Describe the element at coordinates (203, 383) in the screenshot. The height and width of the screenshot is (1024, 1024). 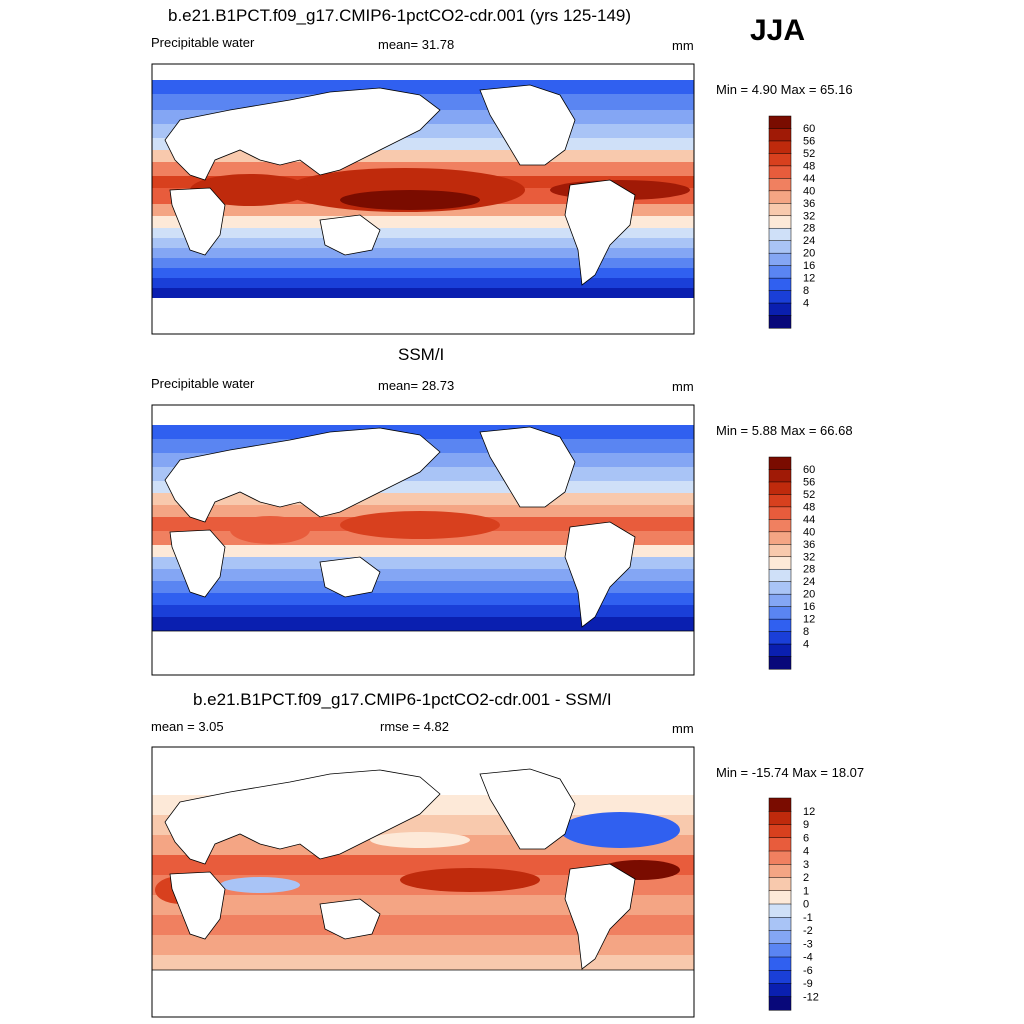
I see `panel-2-left-label: Precipitable water` at that location.